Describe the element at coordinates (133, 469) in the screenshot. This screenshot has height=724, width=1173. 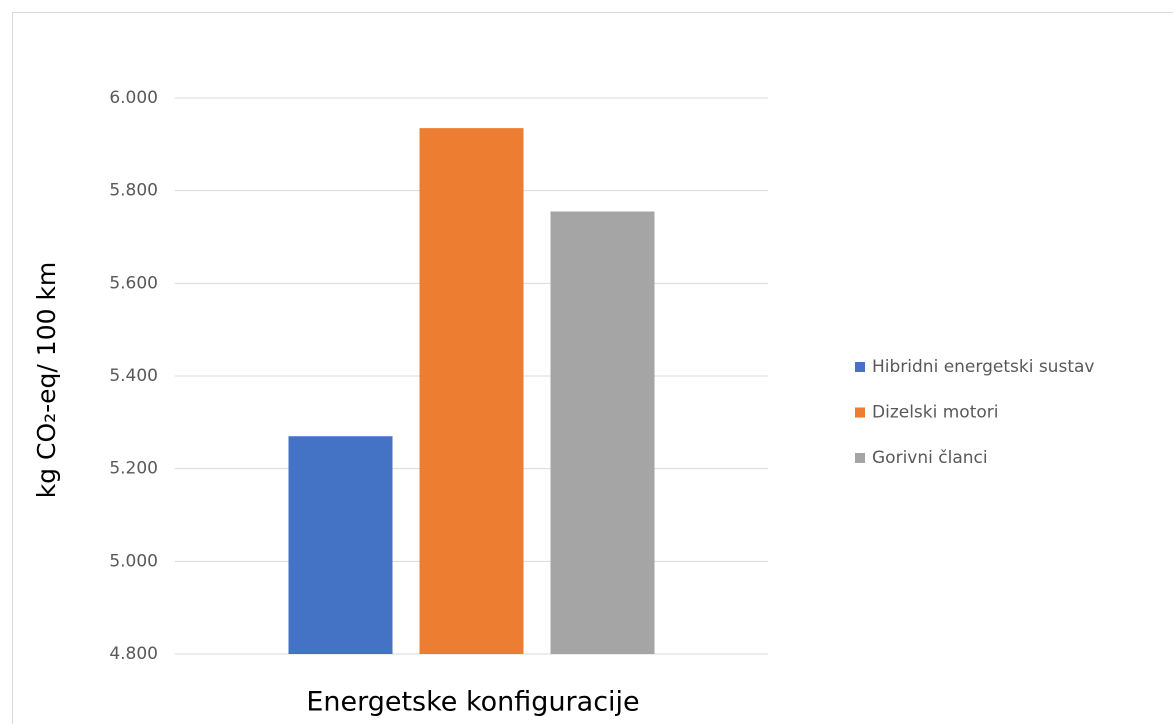
I see `y-tick-label: 5.200` at that location.